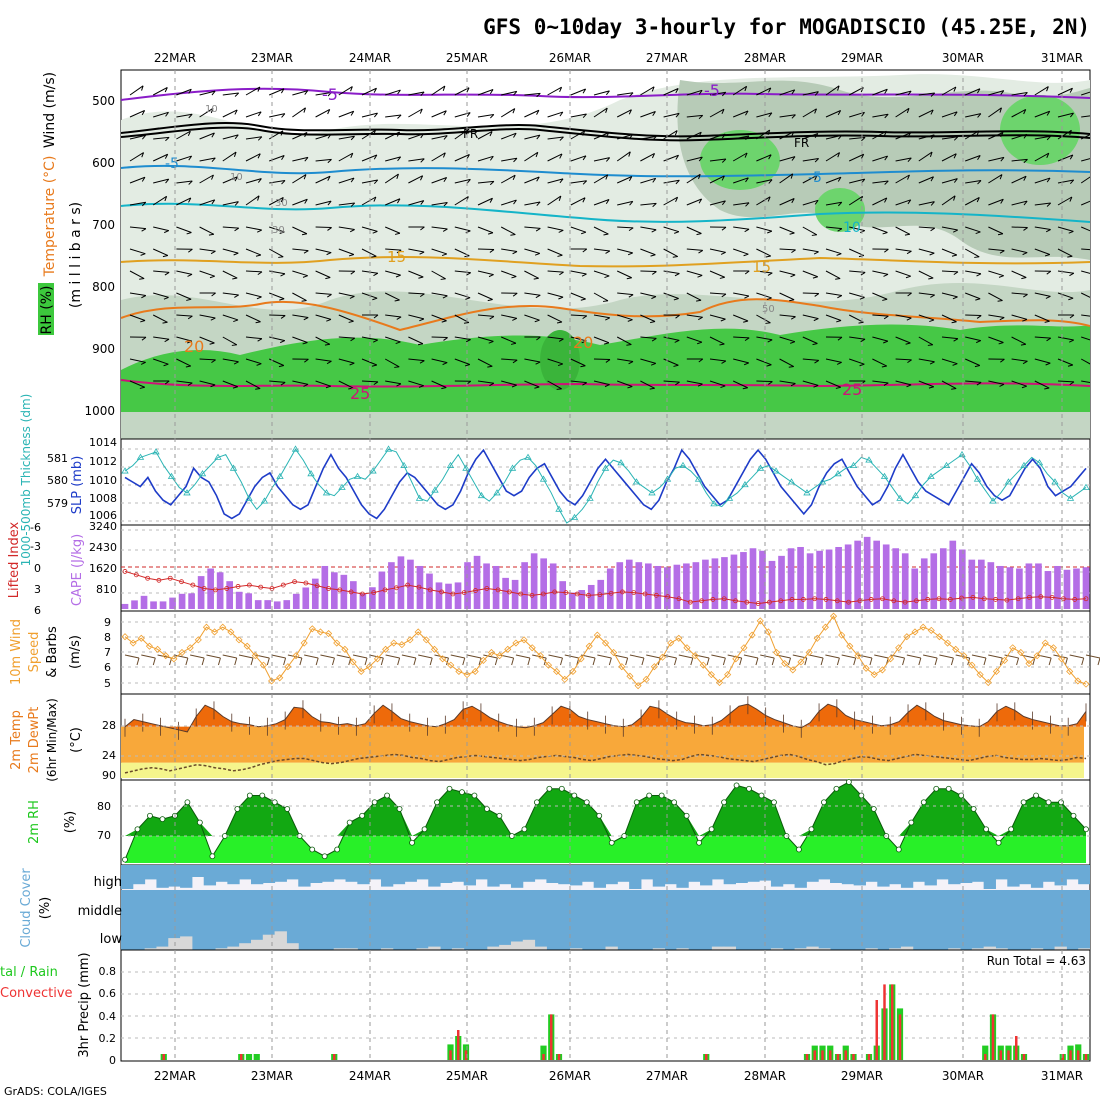 Image resolution: width=1100 pixels, height=1100 pixels. What do you see at coordinates (574, 516) in the screenshot?
I see `thickness-point` at bounding box center [574, 516].